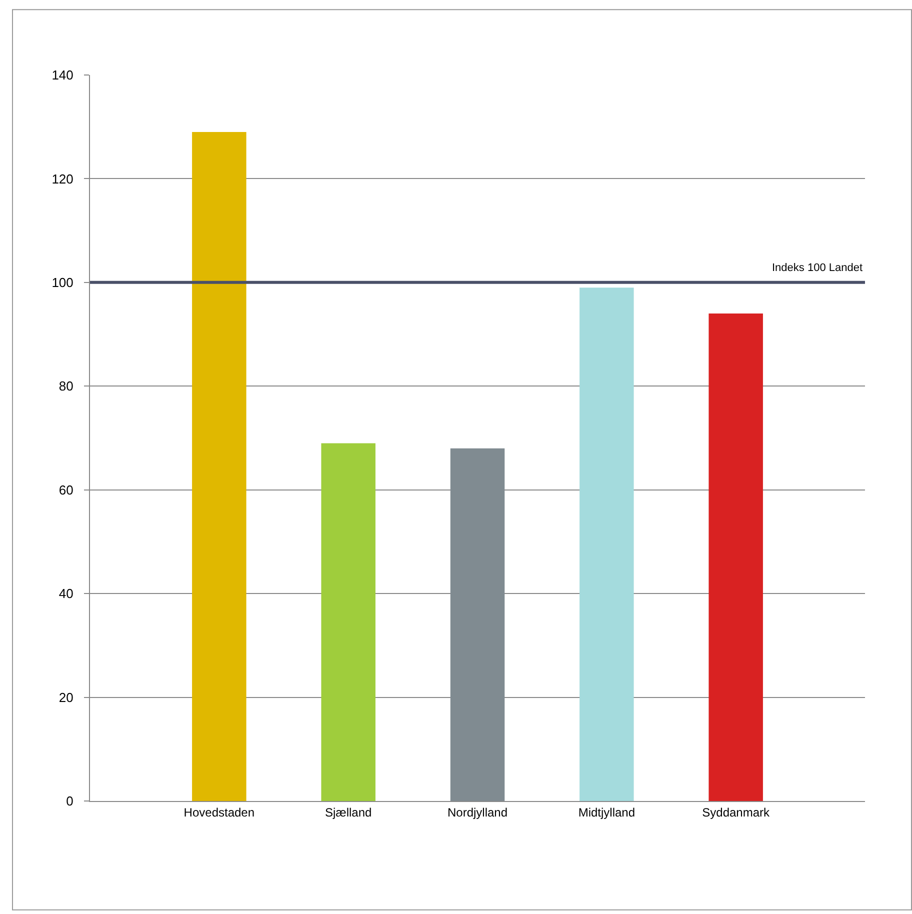 Image resolution: width=912 pixels, height=914 pixels. Describe the element at coordinates (477, 812) in the screenshot. I see `x-tick-label: Nordjylland` at that location.